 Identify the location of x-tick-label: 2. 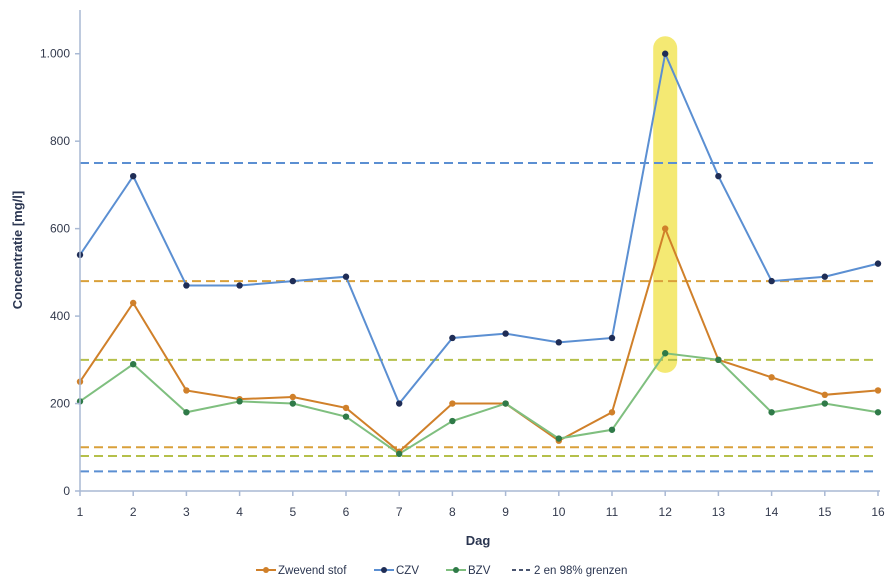
(133, 512).